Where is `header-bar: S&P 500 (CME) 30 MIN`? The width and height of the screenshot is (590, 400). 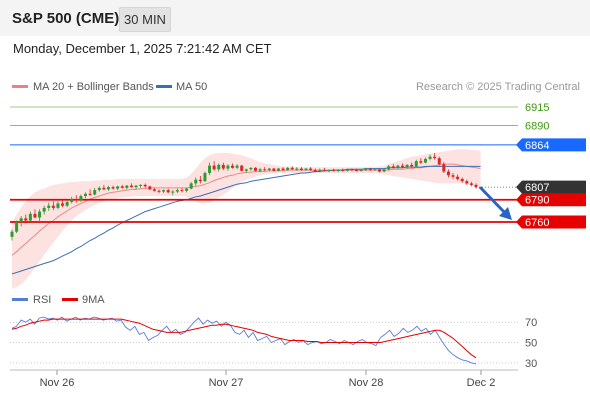
header-bar: S&P 500 (CME) 30 MIN is located at coordinates (295, 18).